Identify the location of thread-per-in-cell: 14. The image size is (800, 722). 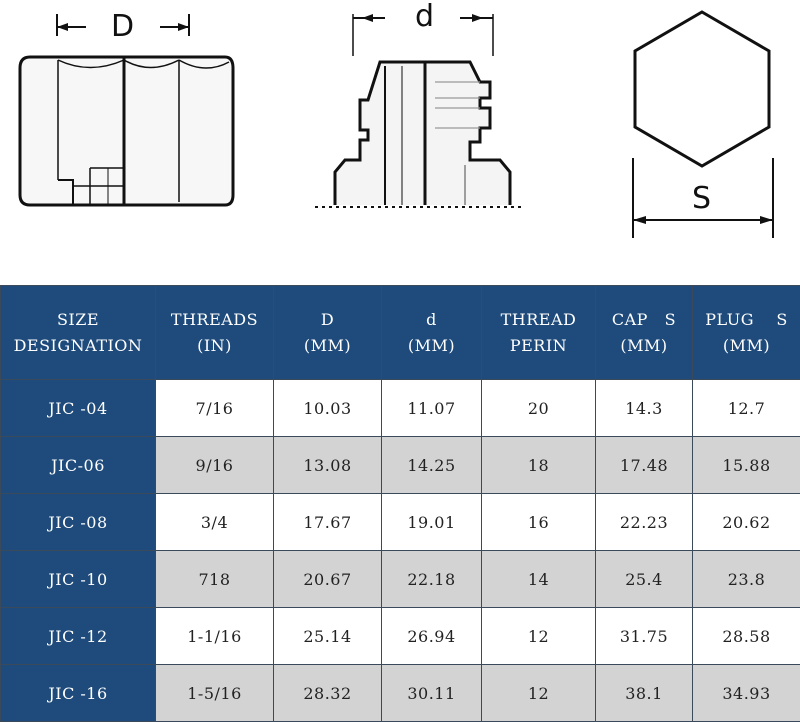
(539, 579).